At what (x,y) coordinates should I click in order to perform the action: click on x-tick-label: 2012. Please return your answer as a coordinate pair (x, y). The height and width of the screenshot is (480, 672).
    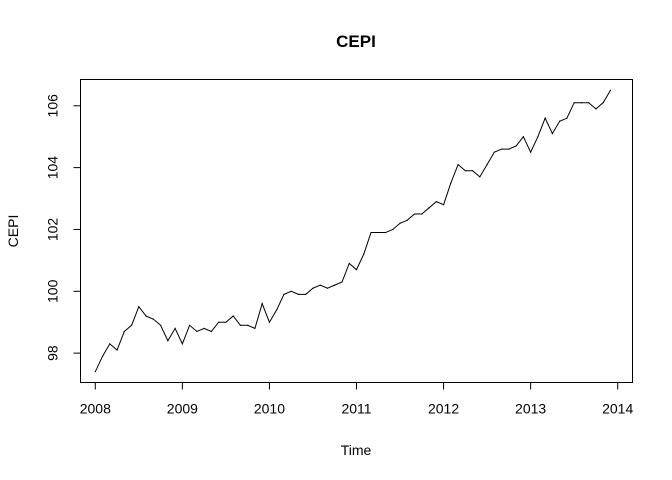
    Looking at the image, I should click on (443, 409).